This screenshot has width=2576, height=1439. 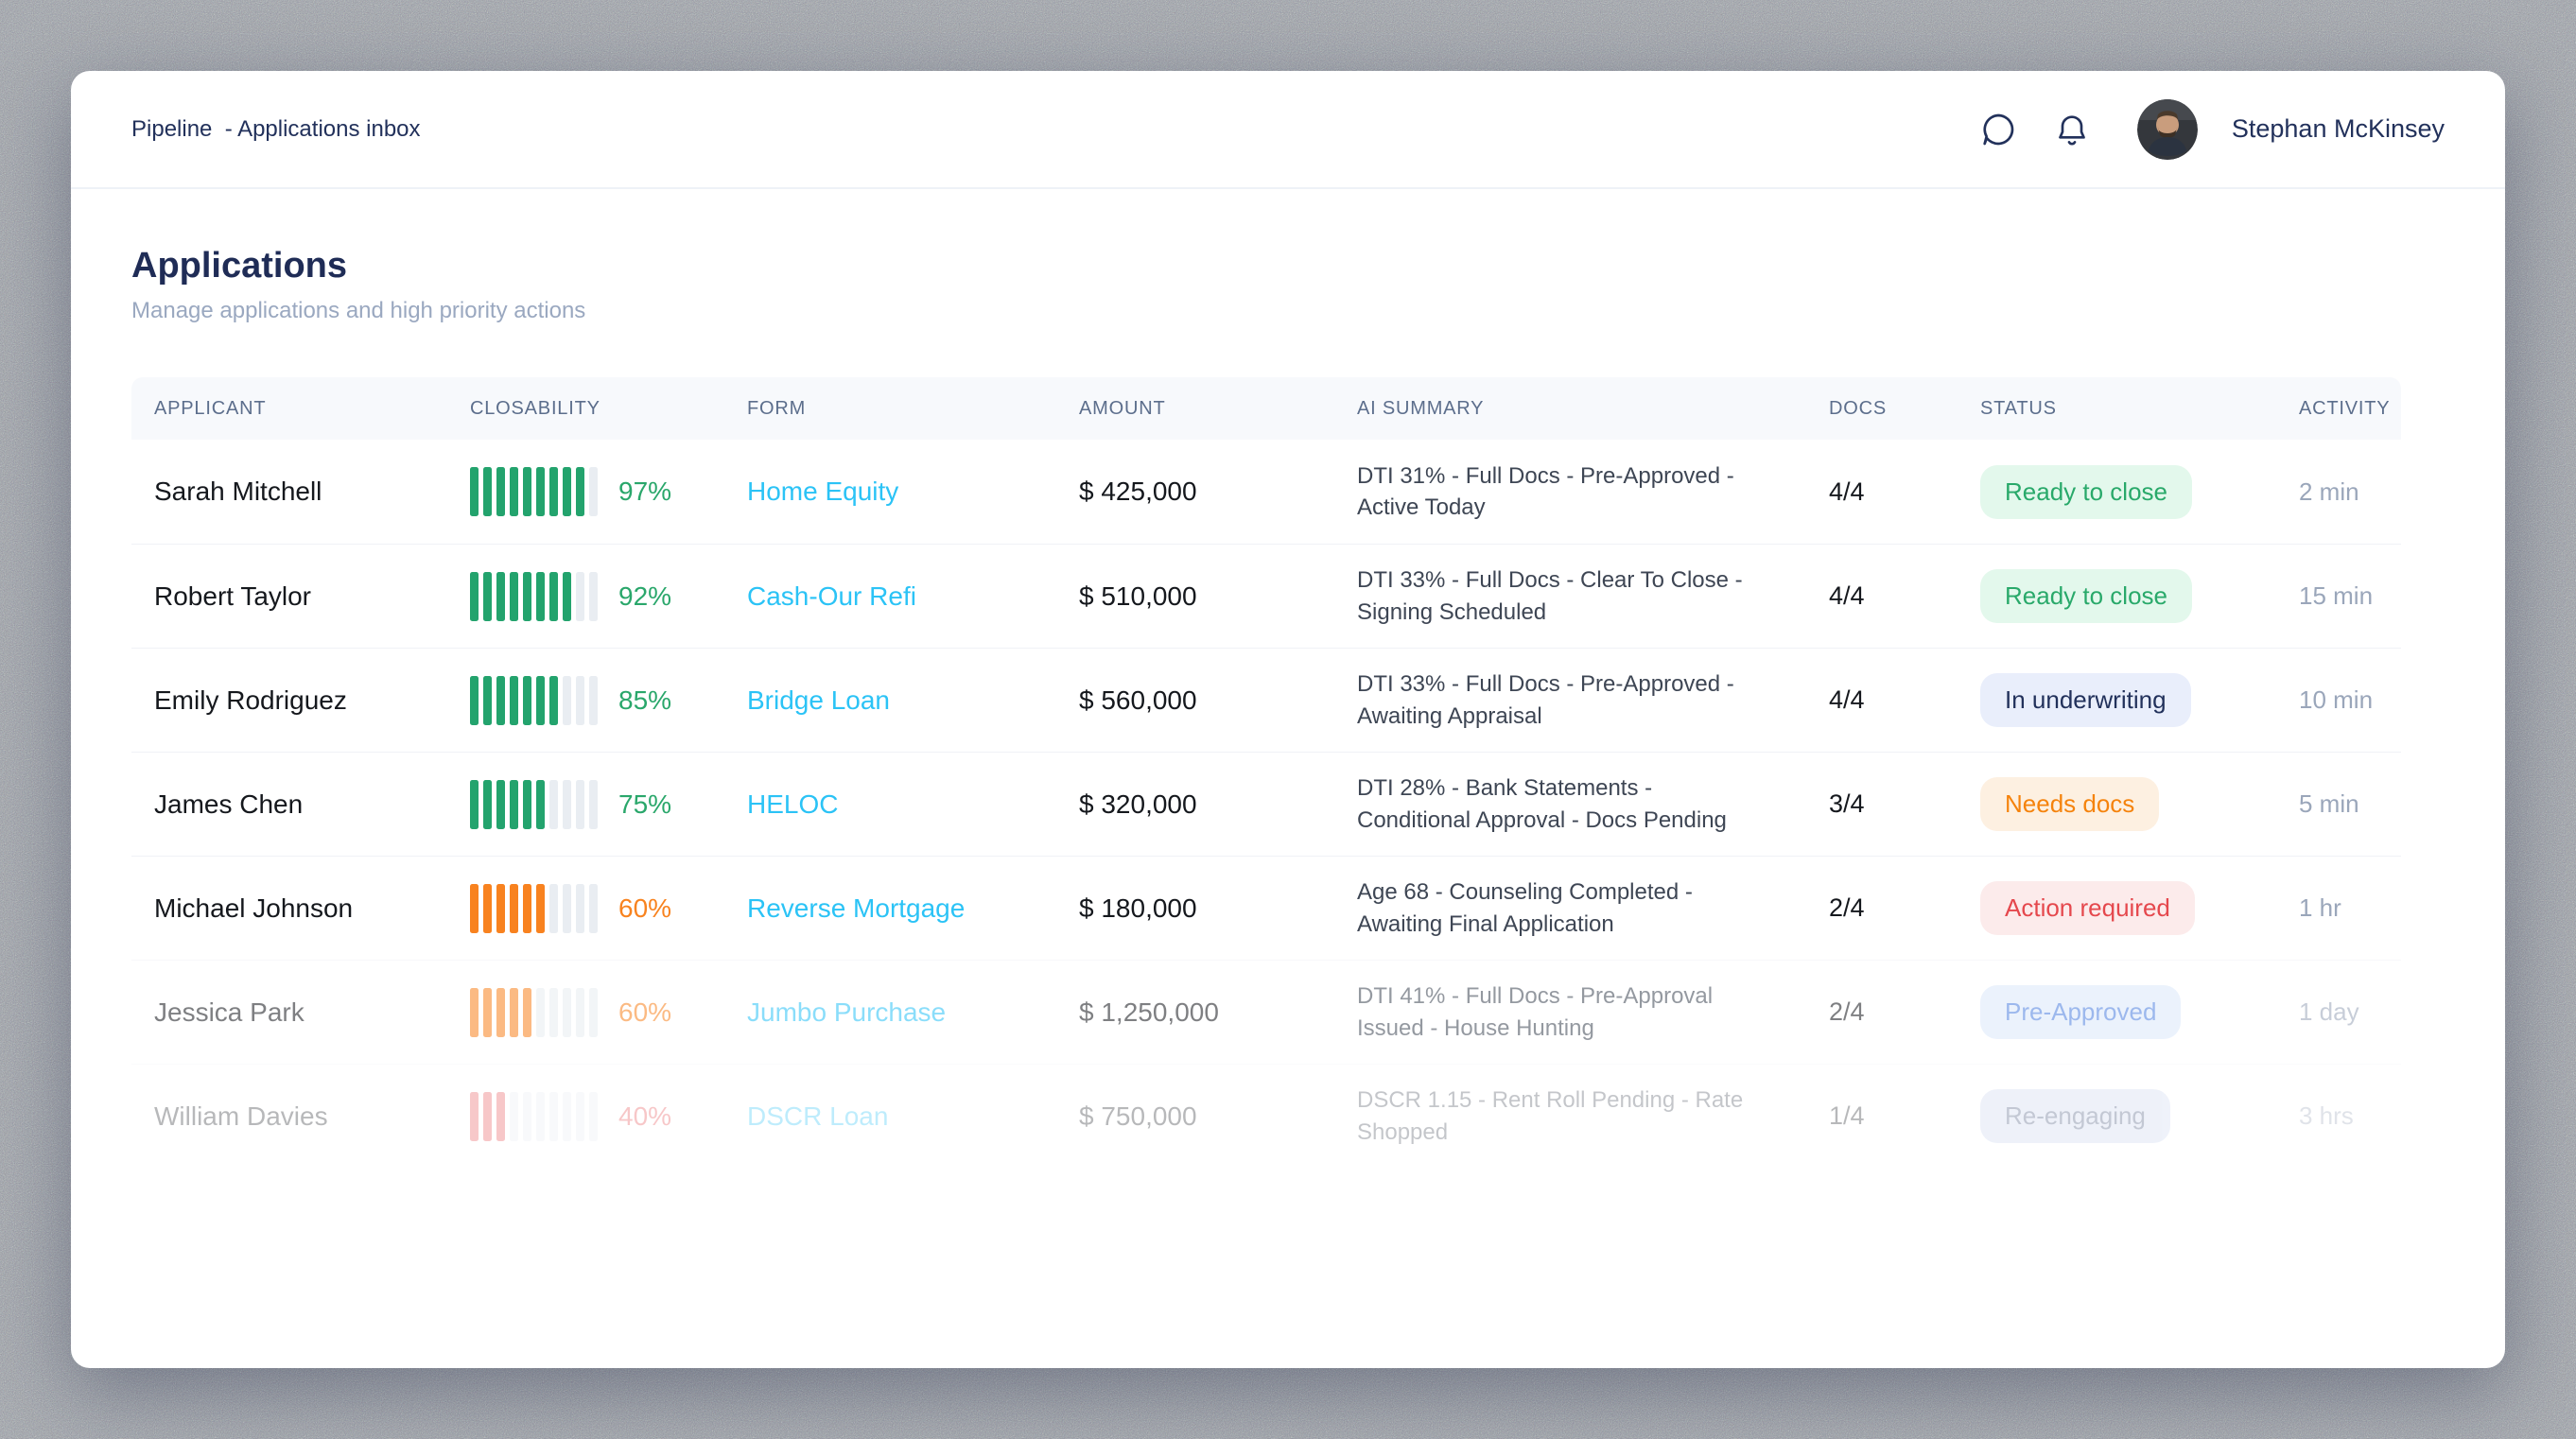 What do you see at coordinates (913, 492) in the screenshot?
I see `form-cell: Home Equity` at bounding box center [913, 492].